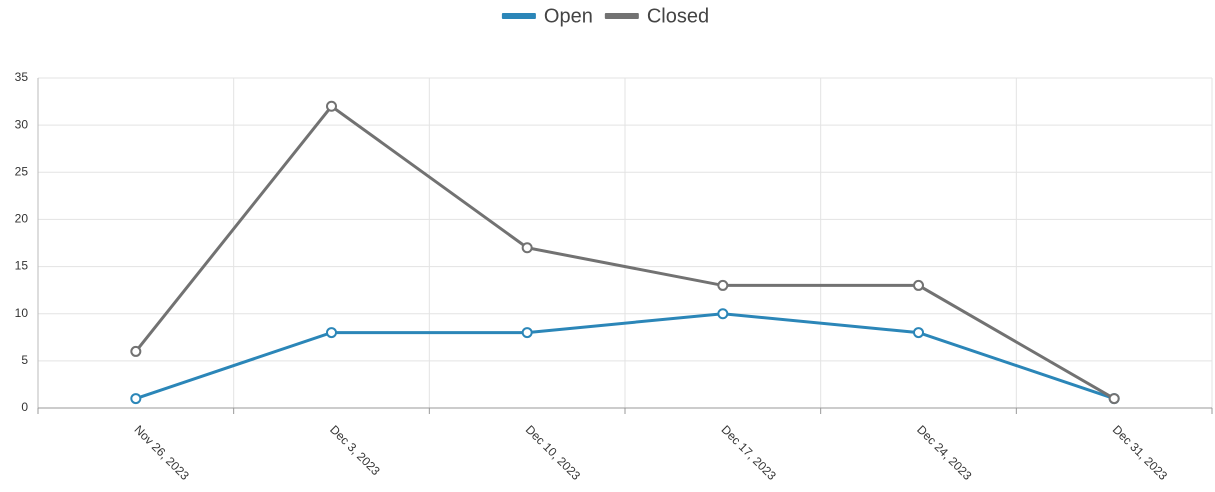  I want to click on y-tick-label: 30, so click(22, 124).